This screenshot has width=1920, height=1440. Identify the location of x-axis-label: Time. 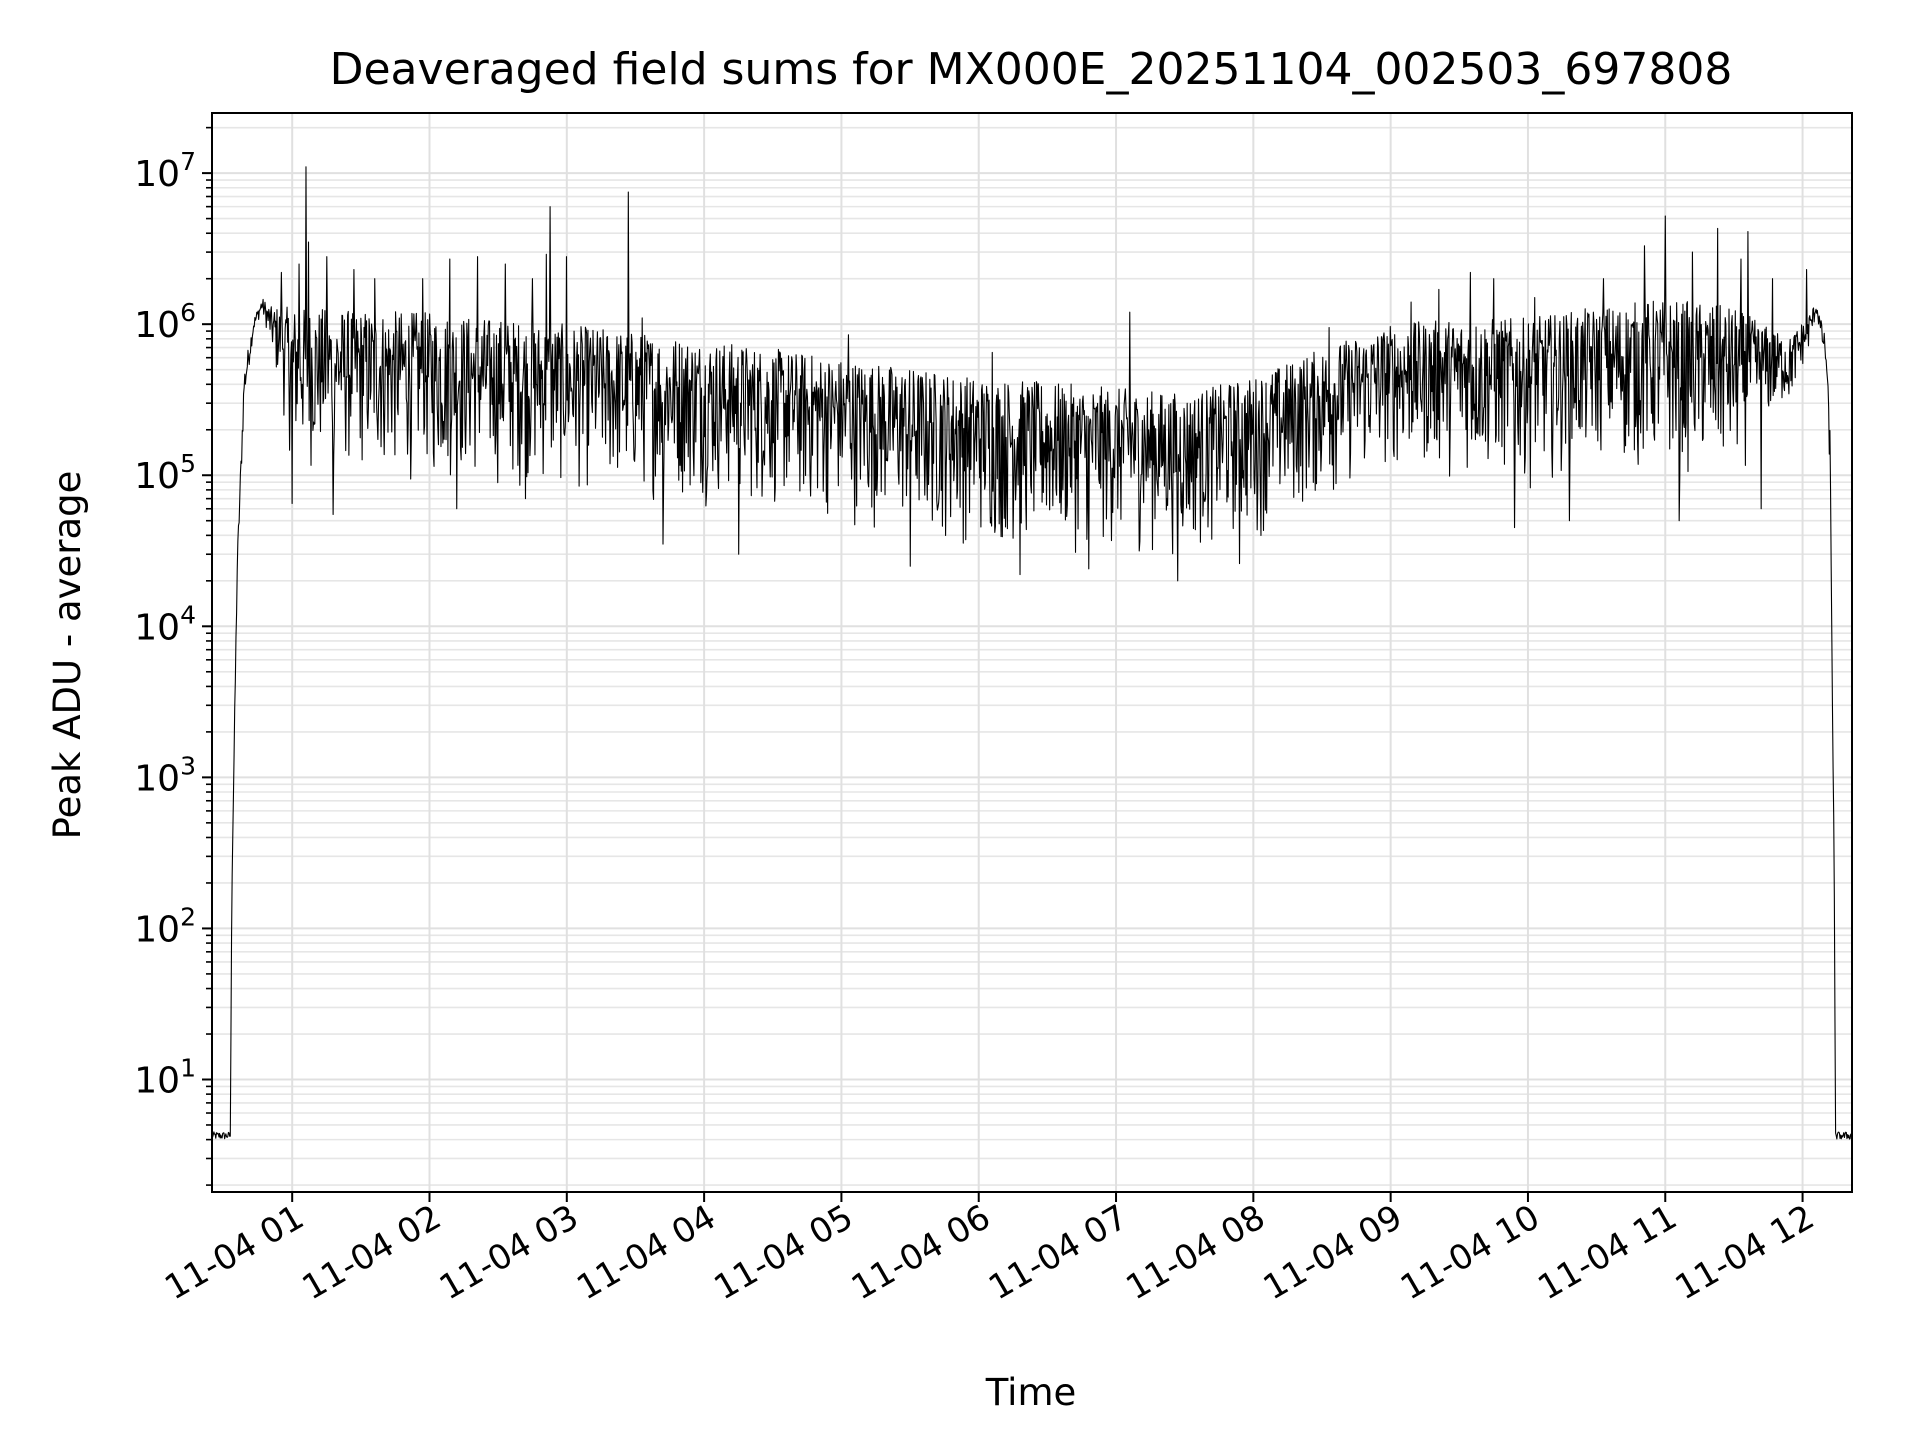
(1031, 1392).